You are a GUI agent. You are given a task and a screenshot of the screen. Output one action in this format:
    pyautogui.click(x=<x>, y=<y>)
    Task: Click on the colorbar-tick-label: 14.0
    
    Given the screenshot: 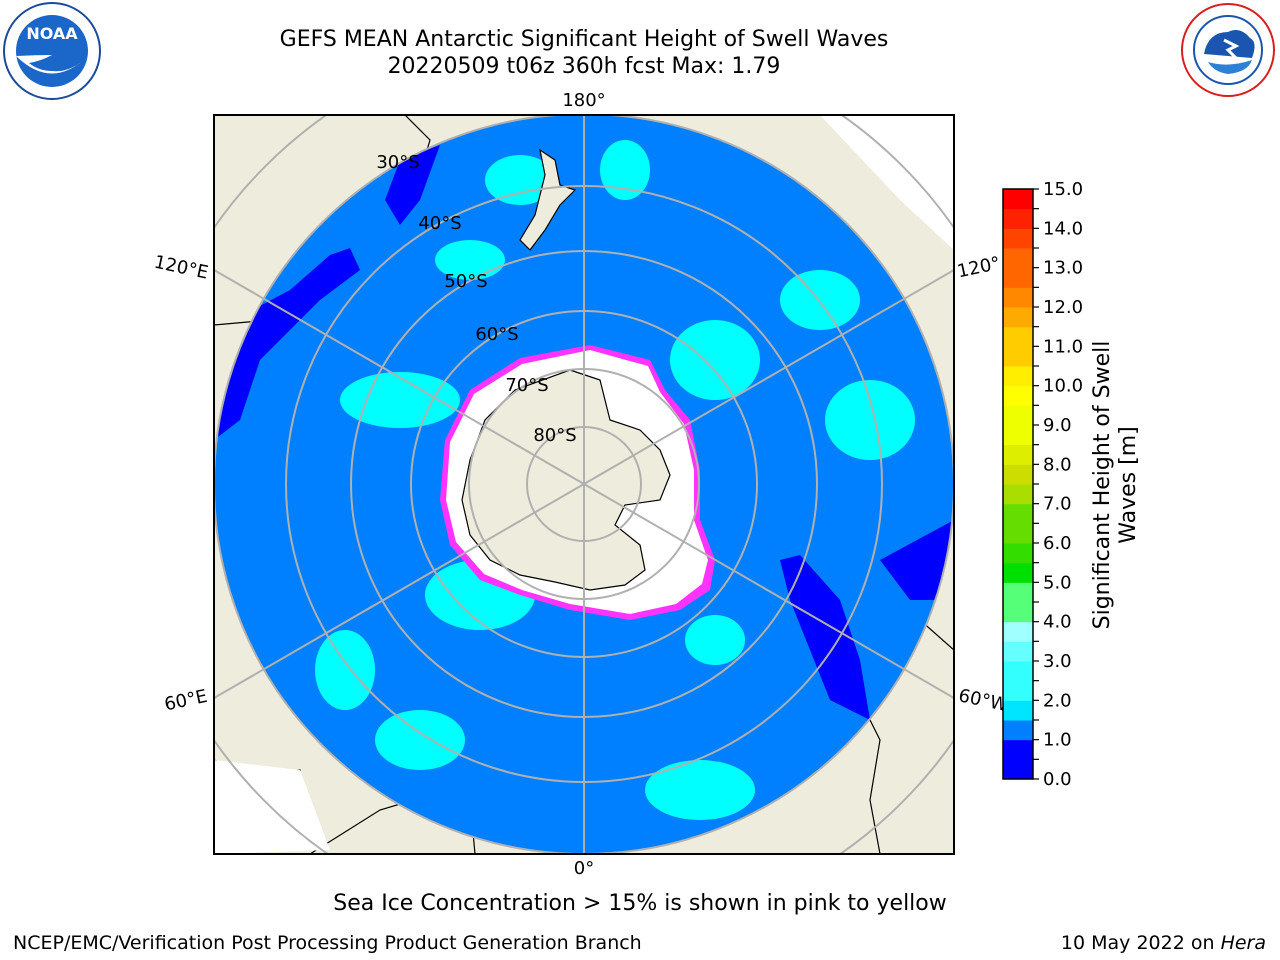 What is the action you would take?
    pyautogui.click(x=1063, y=228)
    